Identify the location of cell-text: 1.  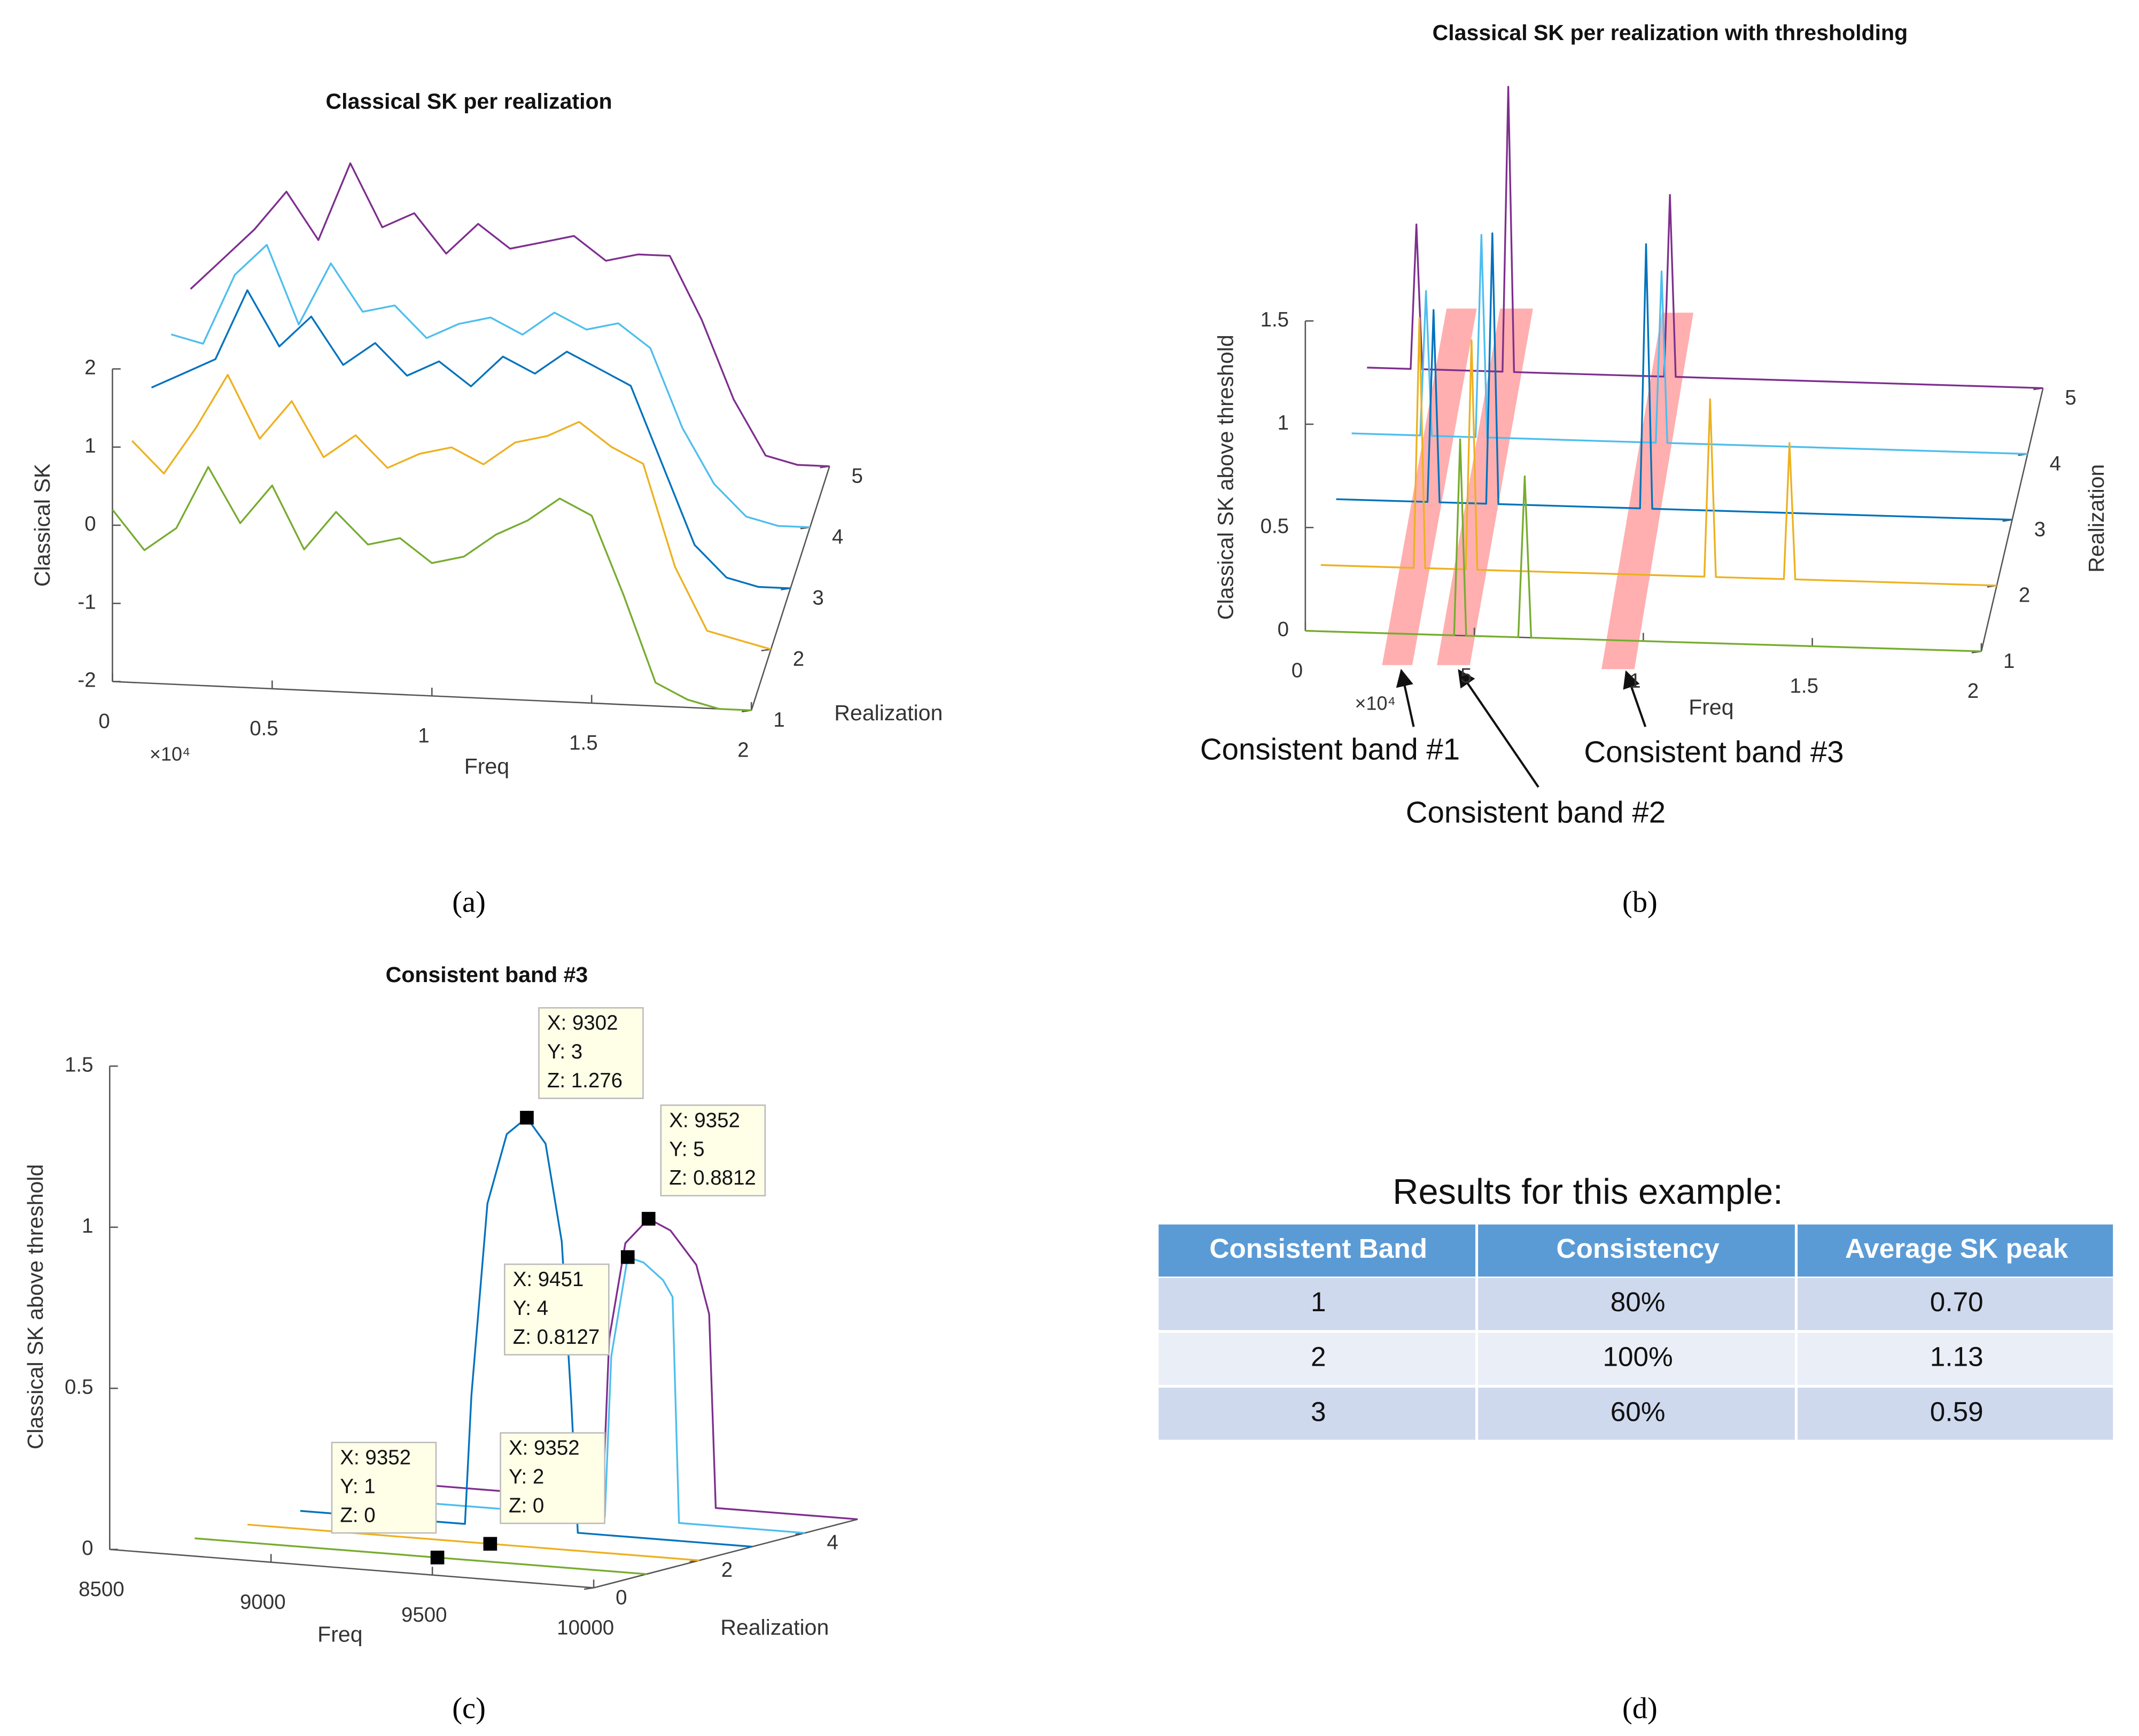
(1318, 1302).